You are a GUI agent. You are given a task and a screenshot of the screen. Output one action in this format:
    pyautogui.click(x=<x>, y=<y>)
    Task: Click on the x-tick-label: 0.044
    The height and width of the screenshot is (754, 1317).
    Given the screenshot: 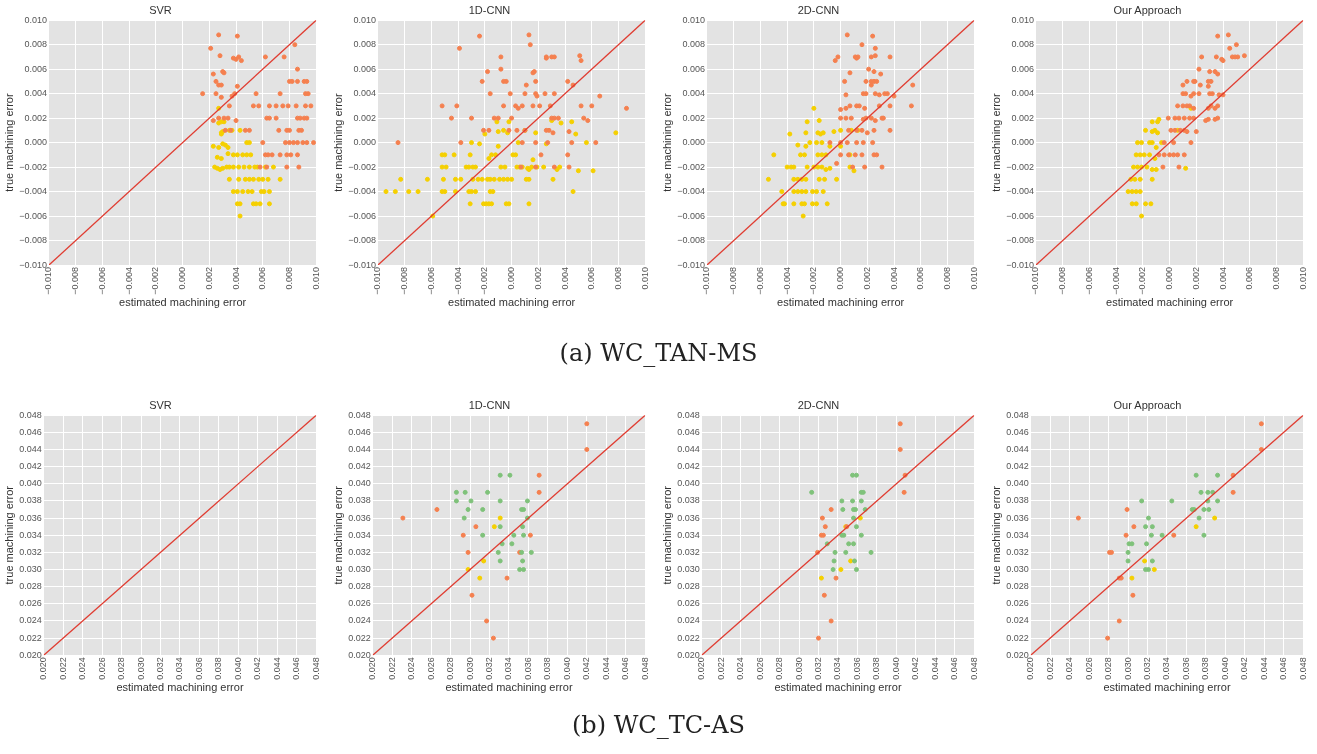 What is the action you would take?
    pyautogui.click(x=1263, y=668)
    